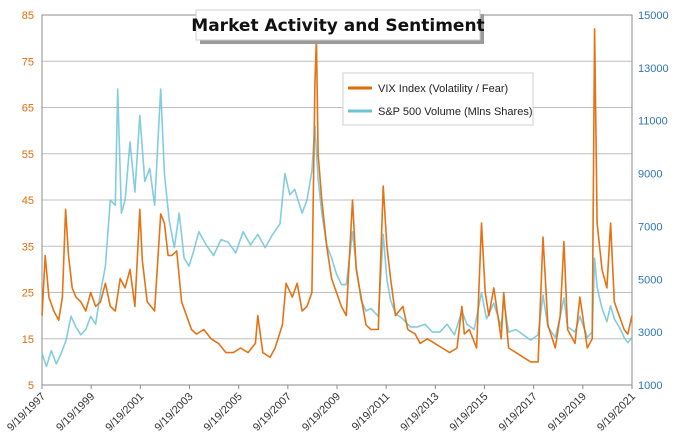 This screenshot has height=446, width=680. Describe the element at coordinates (653, 122) in the screenshot. I see `right-tick-label: 11000` at that location.